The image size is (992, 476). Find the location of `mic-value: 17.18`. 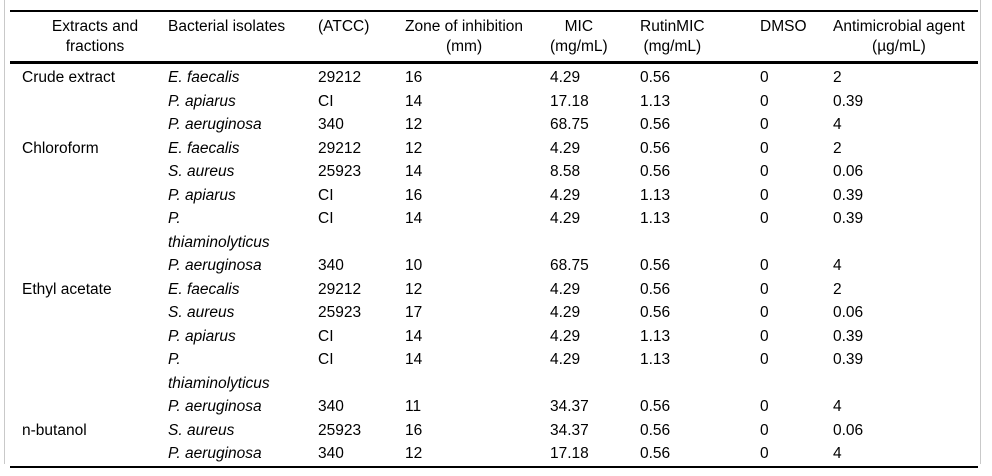

mic-value: 17.18 is located at coordinates (569, 101).